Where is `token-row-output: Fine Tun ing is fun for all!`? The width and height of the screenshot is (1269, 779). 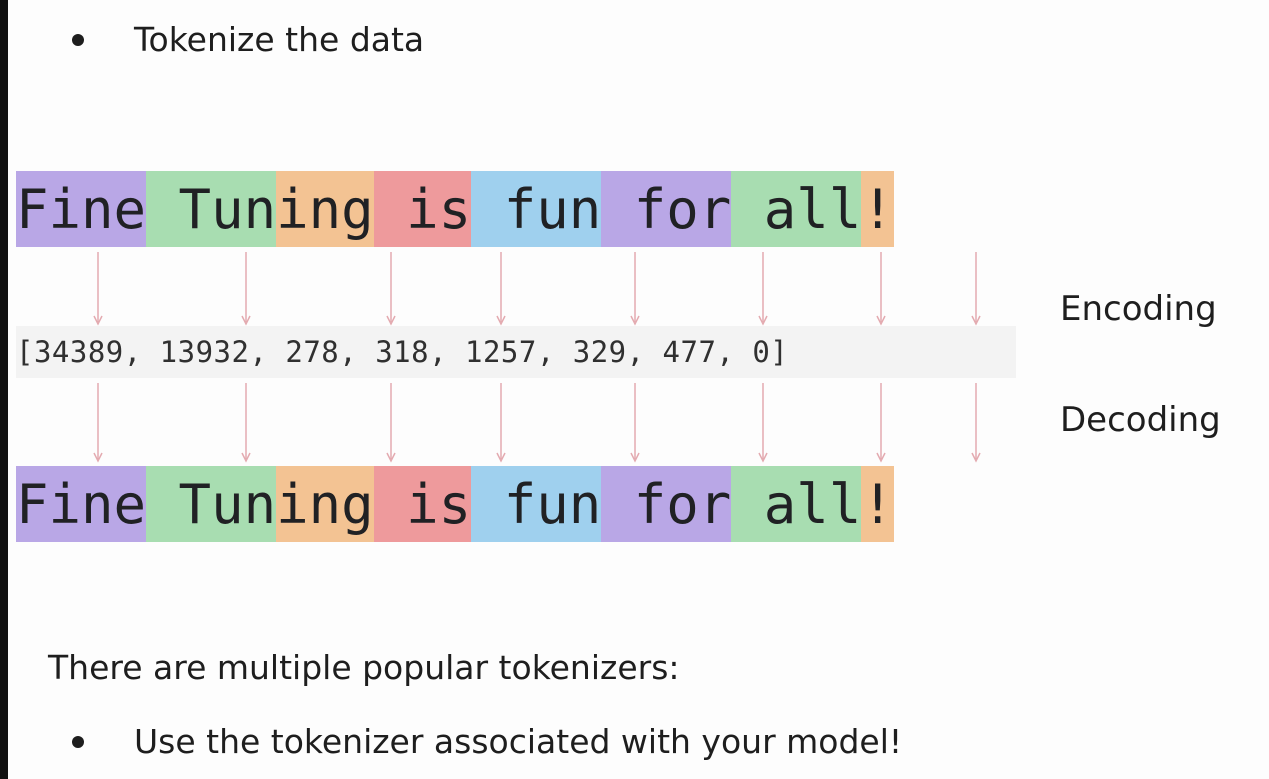
token-row-output: Fine Tun ing is fun for all! is located at coordinates (455, 504).